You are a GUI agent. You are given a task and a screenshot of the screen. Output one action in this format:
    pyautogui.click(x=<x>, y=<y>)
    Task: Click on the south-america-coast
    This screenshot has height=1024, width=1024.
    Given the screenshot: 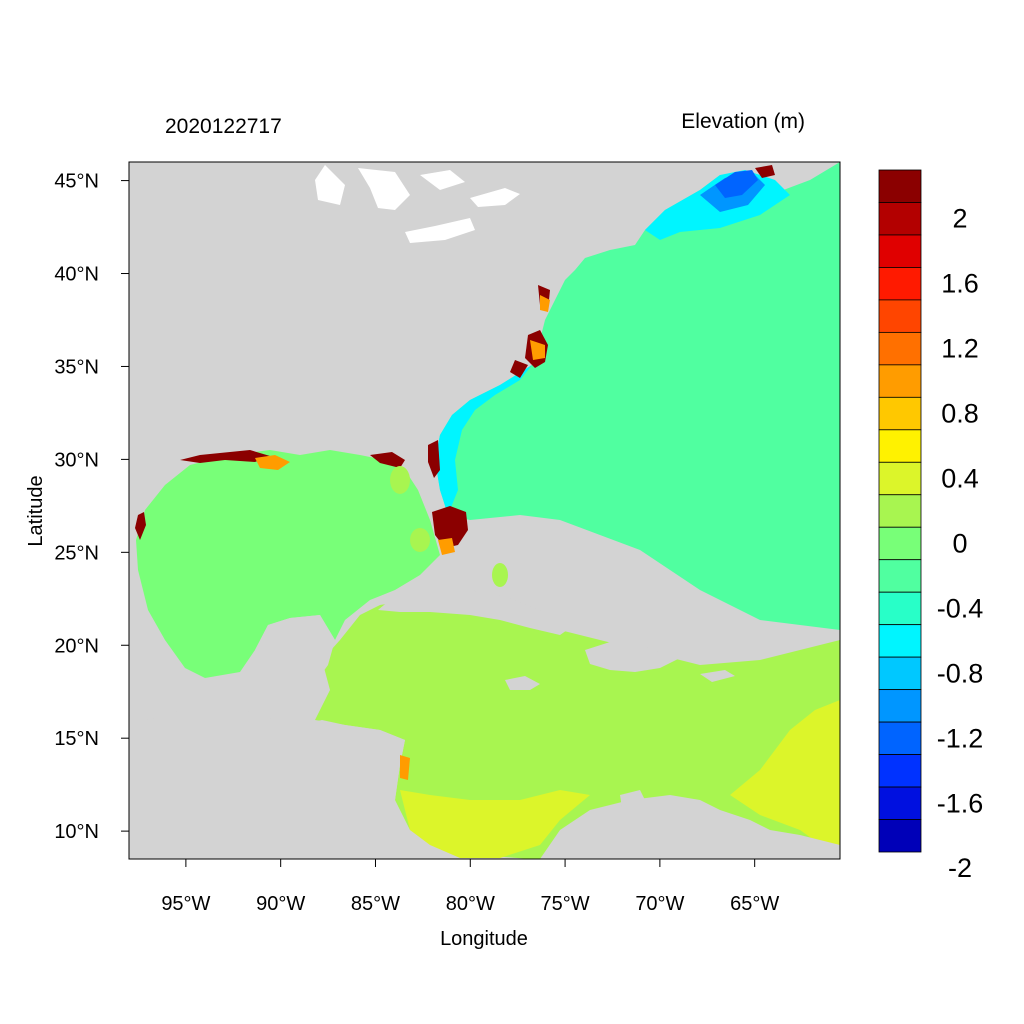 What is the action you would take?
    pyautogui.click(x=690, y=827)
    